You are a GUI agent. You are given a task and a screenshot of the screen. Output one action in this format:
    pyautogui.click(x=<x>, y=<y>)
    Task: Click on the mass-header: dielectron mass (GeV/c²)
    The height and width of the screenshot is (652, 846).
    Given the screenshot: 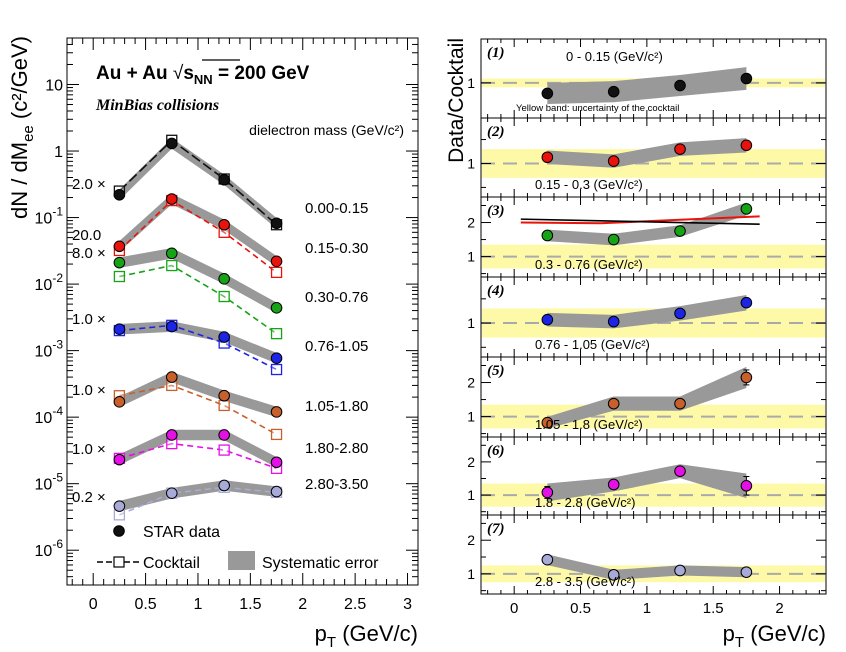 What is the action you would take?
    pyautogui.click(x=326, y=130)
    